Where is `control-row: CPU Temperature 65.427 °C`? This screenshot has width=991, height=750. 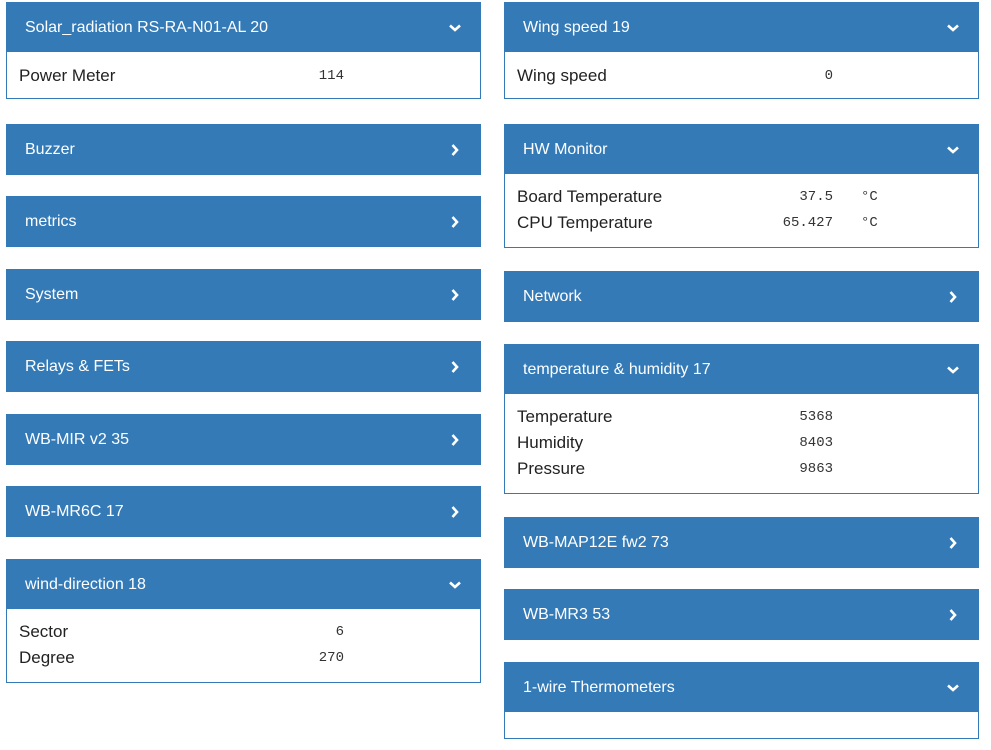 control-row: CPU Temperature 65.427 °C is located at coordinates (741, 223).